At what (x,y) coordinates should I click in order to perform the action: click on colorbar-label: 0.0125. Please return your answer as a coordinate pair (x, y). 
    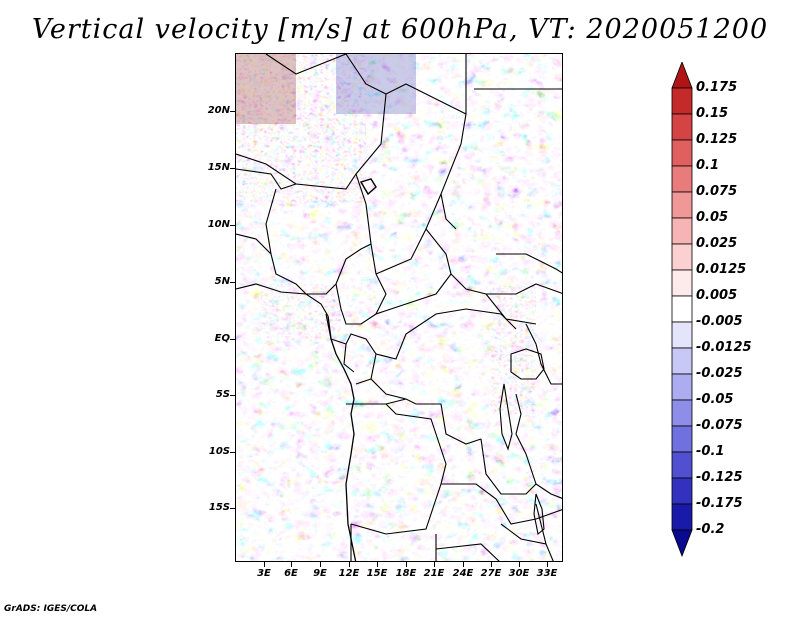
    Looking at the image, I should click on (721, 269).